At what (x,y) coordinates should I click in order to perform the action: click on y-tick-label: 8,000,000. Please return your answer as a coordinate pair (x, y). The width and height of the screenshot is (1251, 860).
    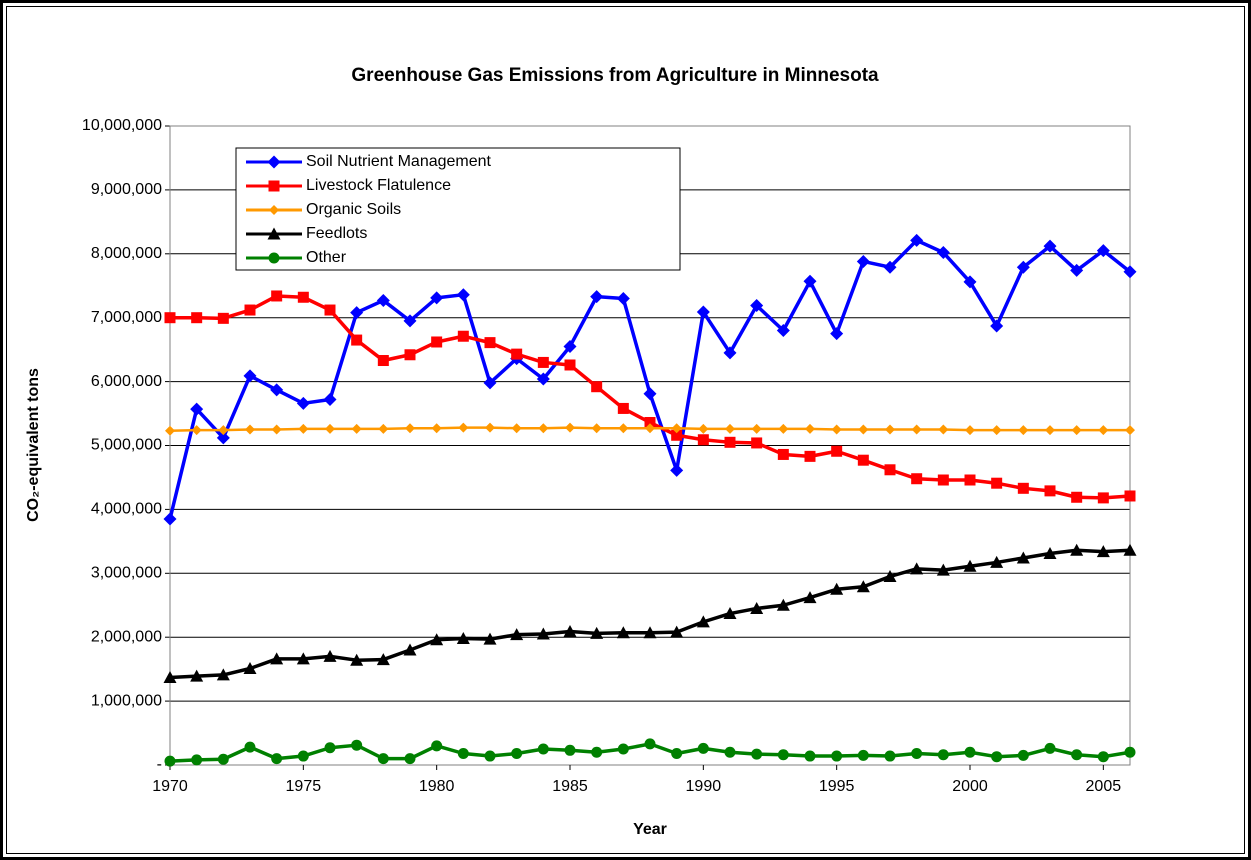
    Looking at the image, I should click on (126, 253).